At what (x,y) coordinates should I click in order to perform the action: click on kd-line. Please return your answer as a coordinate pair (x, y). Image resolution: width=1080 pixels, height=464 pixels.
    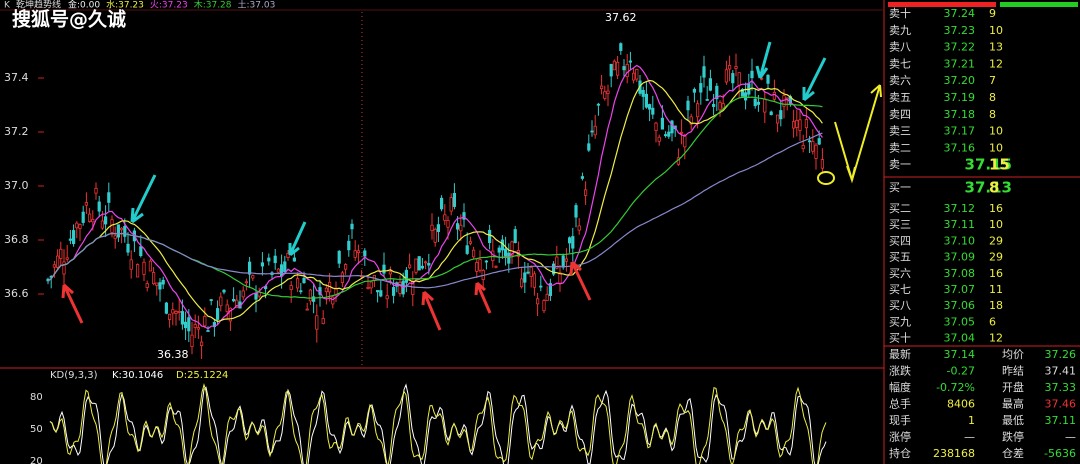
    Looking at the image, I should click on (438, 423).